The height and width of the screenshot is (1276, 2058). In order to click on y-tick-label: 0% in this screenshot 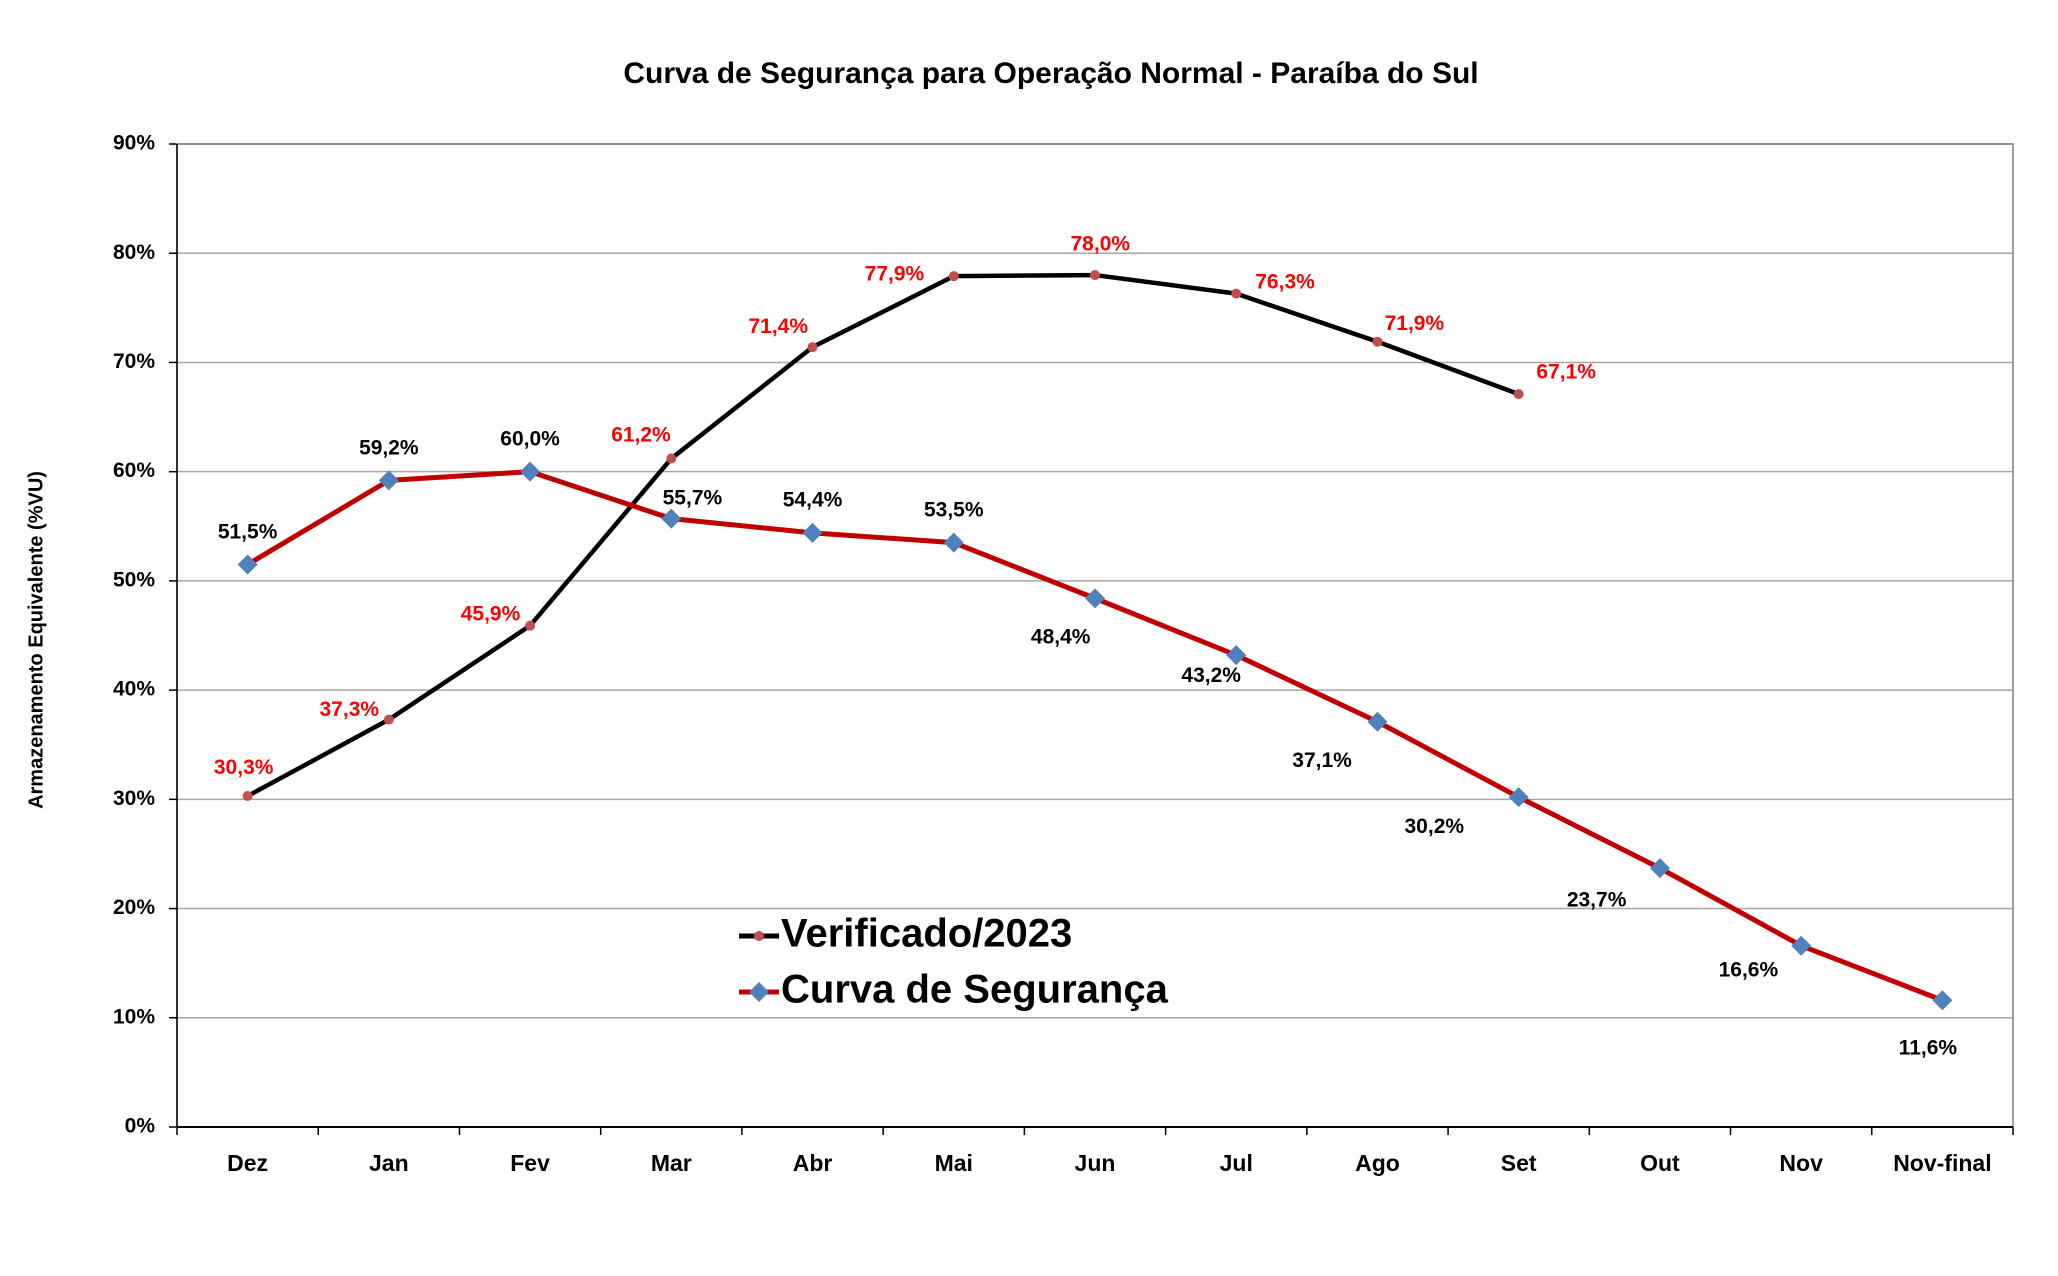, I will do `click(140, 1126)`.